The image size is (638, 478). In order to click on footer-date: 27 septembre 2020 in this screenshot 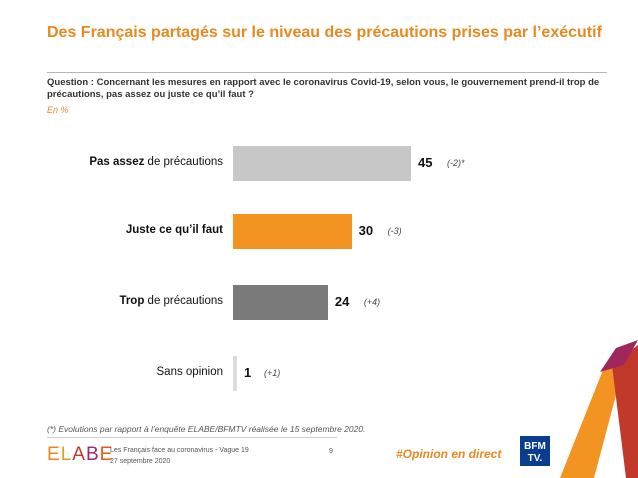, I will do `click(140, 461)`.